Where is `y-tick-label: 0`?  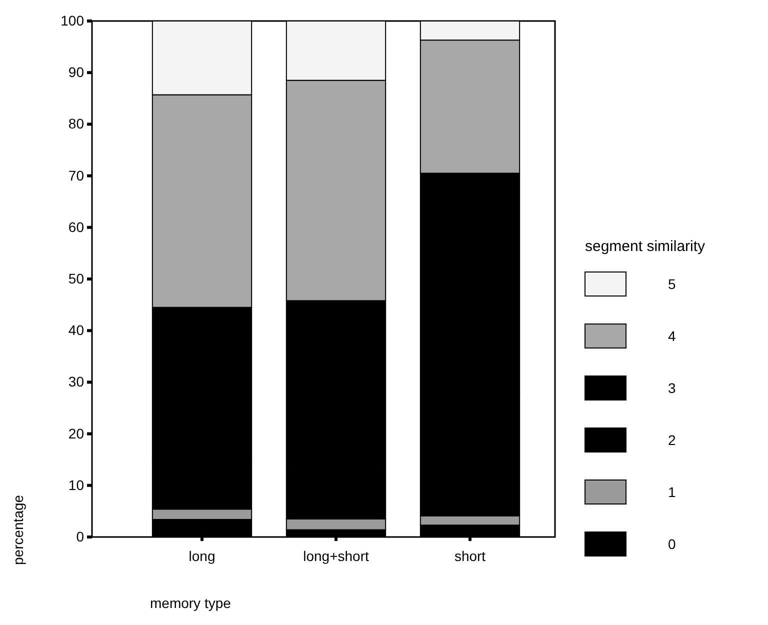
y-tick-label: 0 is located at coordinates (80, 536).